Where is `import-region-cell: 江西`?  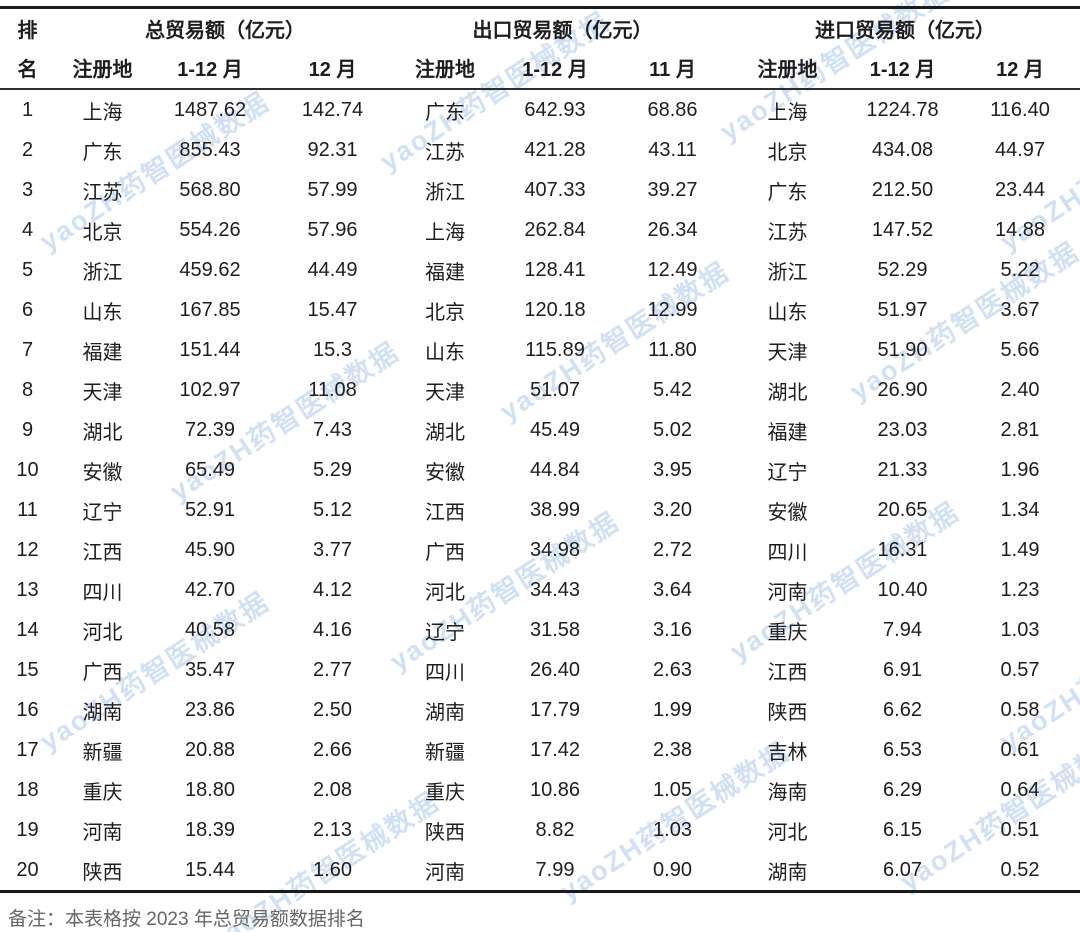
import-region-cell: 江西 is located at coordinates (787, 672).